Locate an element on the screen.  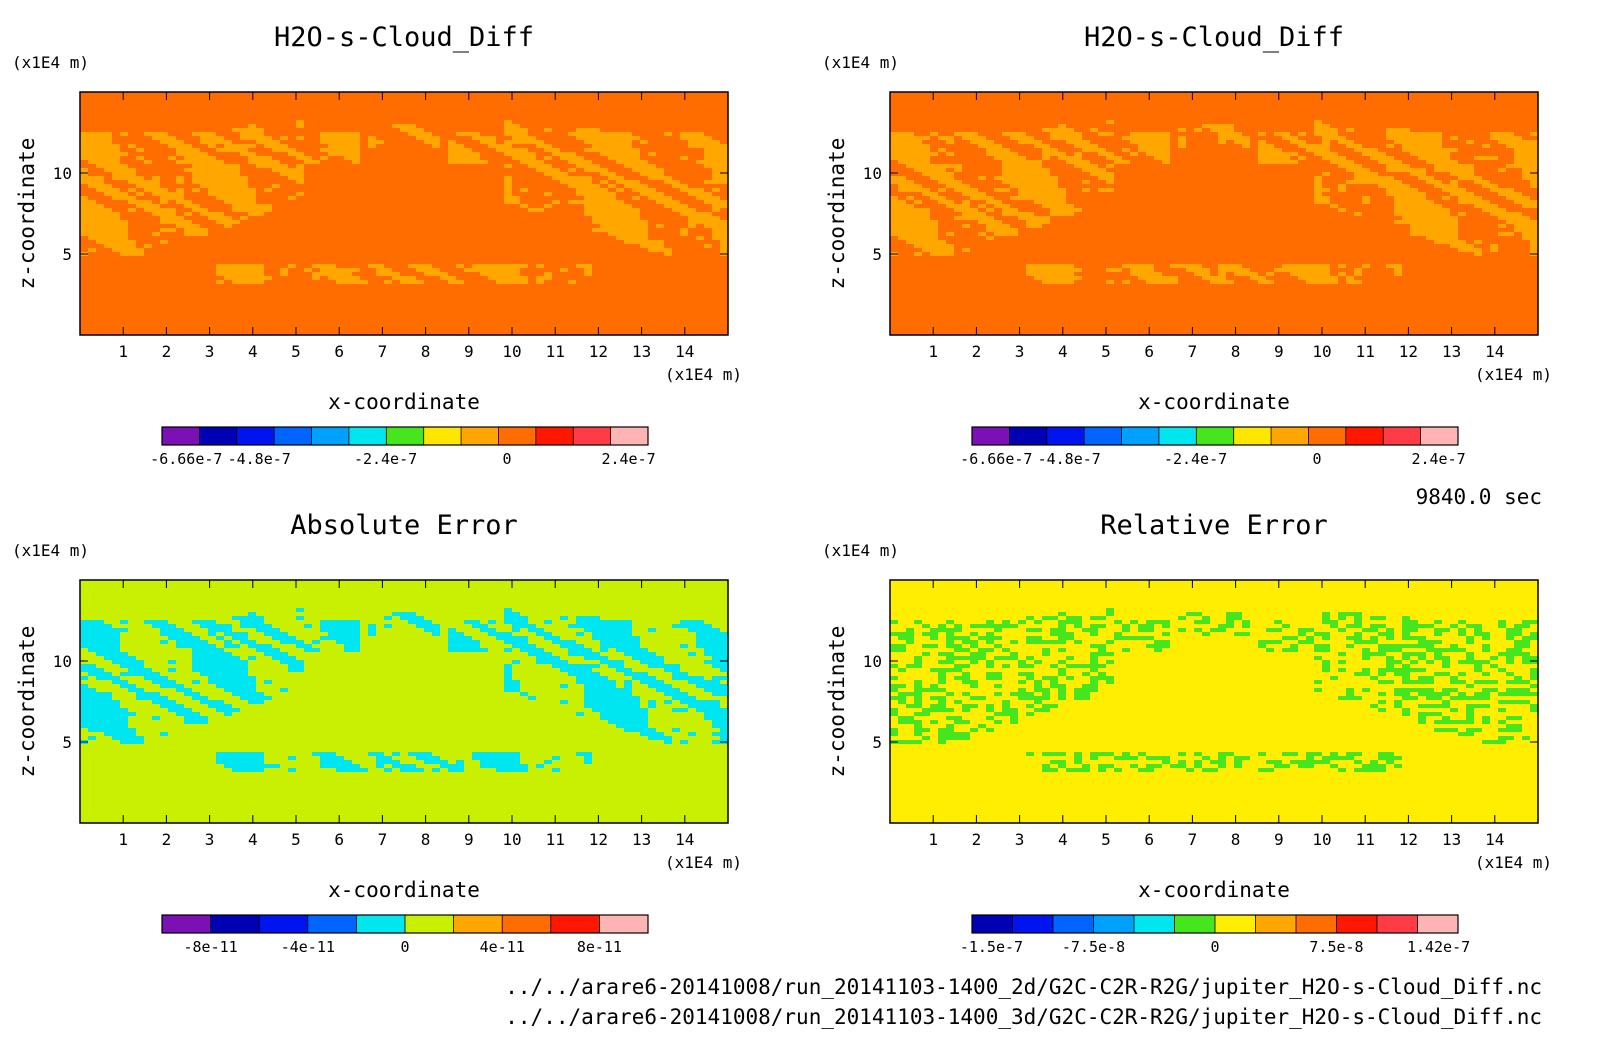
field-background is located at coordinates (1214, 701).